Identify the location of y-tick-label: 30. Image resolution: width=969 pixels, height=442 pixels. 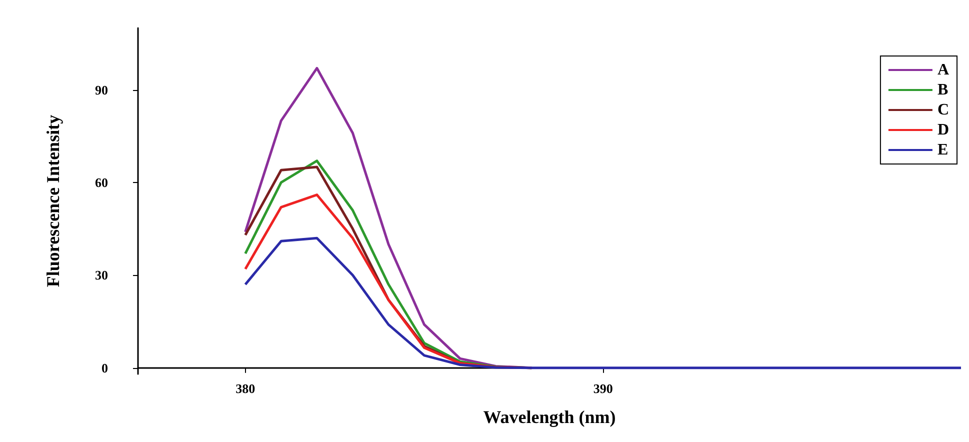
(101, 275).